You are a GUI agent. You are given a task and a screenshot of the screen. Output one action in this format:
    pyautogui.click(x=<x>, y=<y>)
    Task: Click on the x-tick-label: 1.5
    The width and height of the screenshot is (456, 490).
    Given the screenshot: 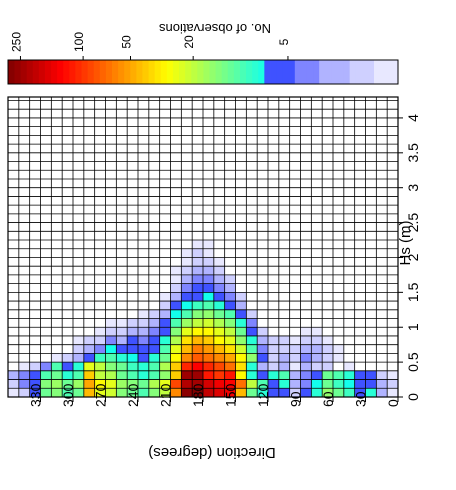 What is the action you would take?
    pyautogui.click(x=413, y=292)
    